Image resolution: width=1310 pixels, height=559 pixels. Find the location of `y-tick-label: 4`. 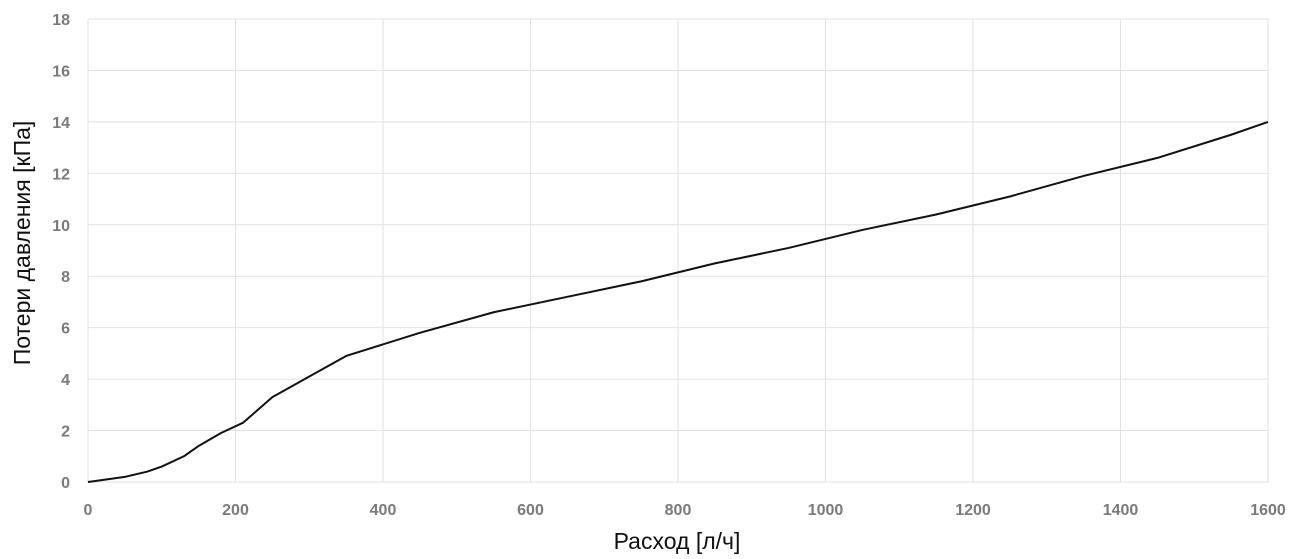

y-tick-label: 4 is located at coordinates (65, 380).